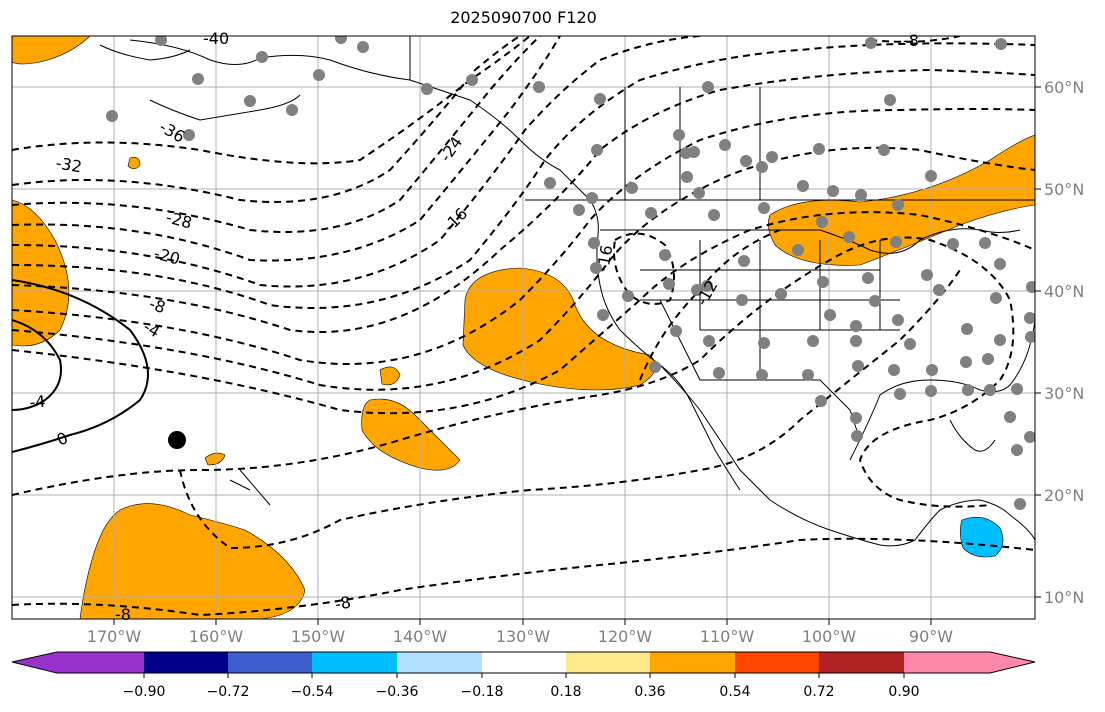 The width and height of the screenshot is (1105, 712). What do you see at coordinates (1064, 393) in the screenshot?
I see `lat-label: 30°N` at bounding box center [1064, 393].